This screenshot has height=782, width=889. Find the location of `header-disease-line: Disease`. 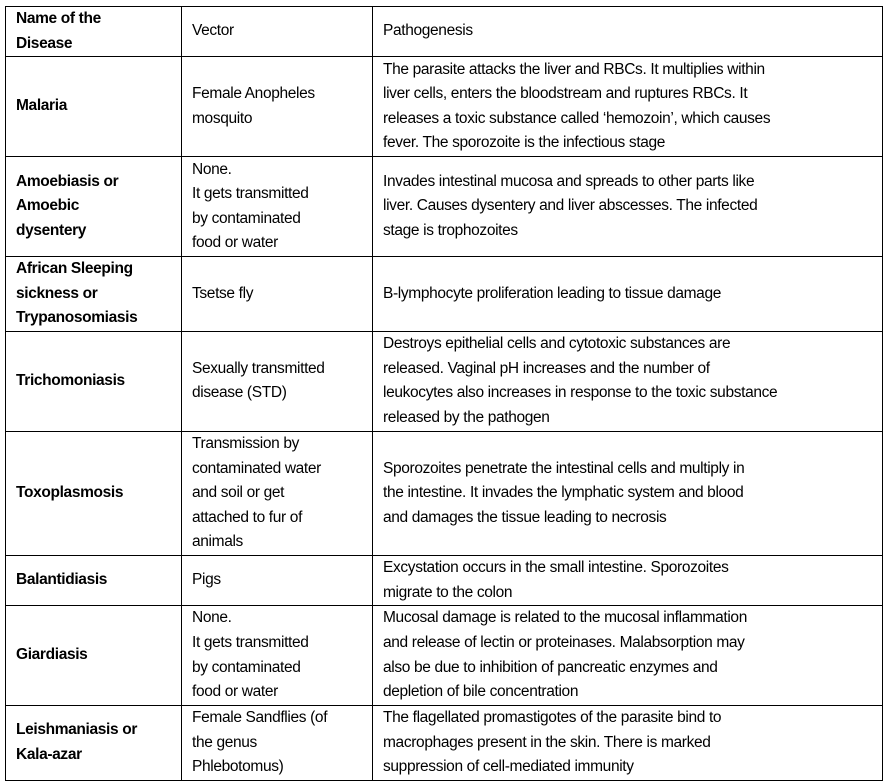

header-disease-line: Disease is located at coordinates (44, 43).